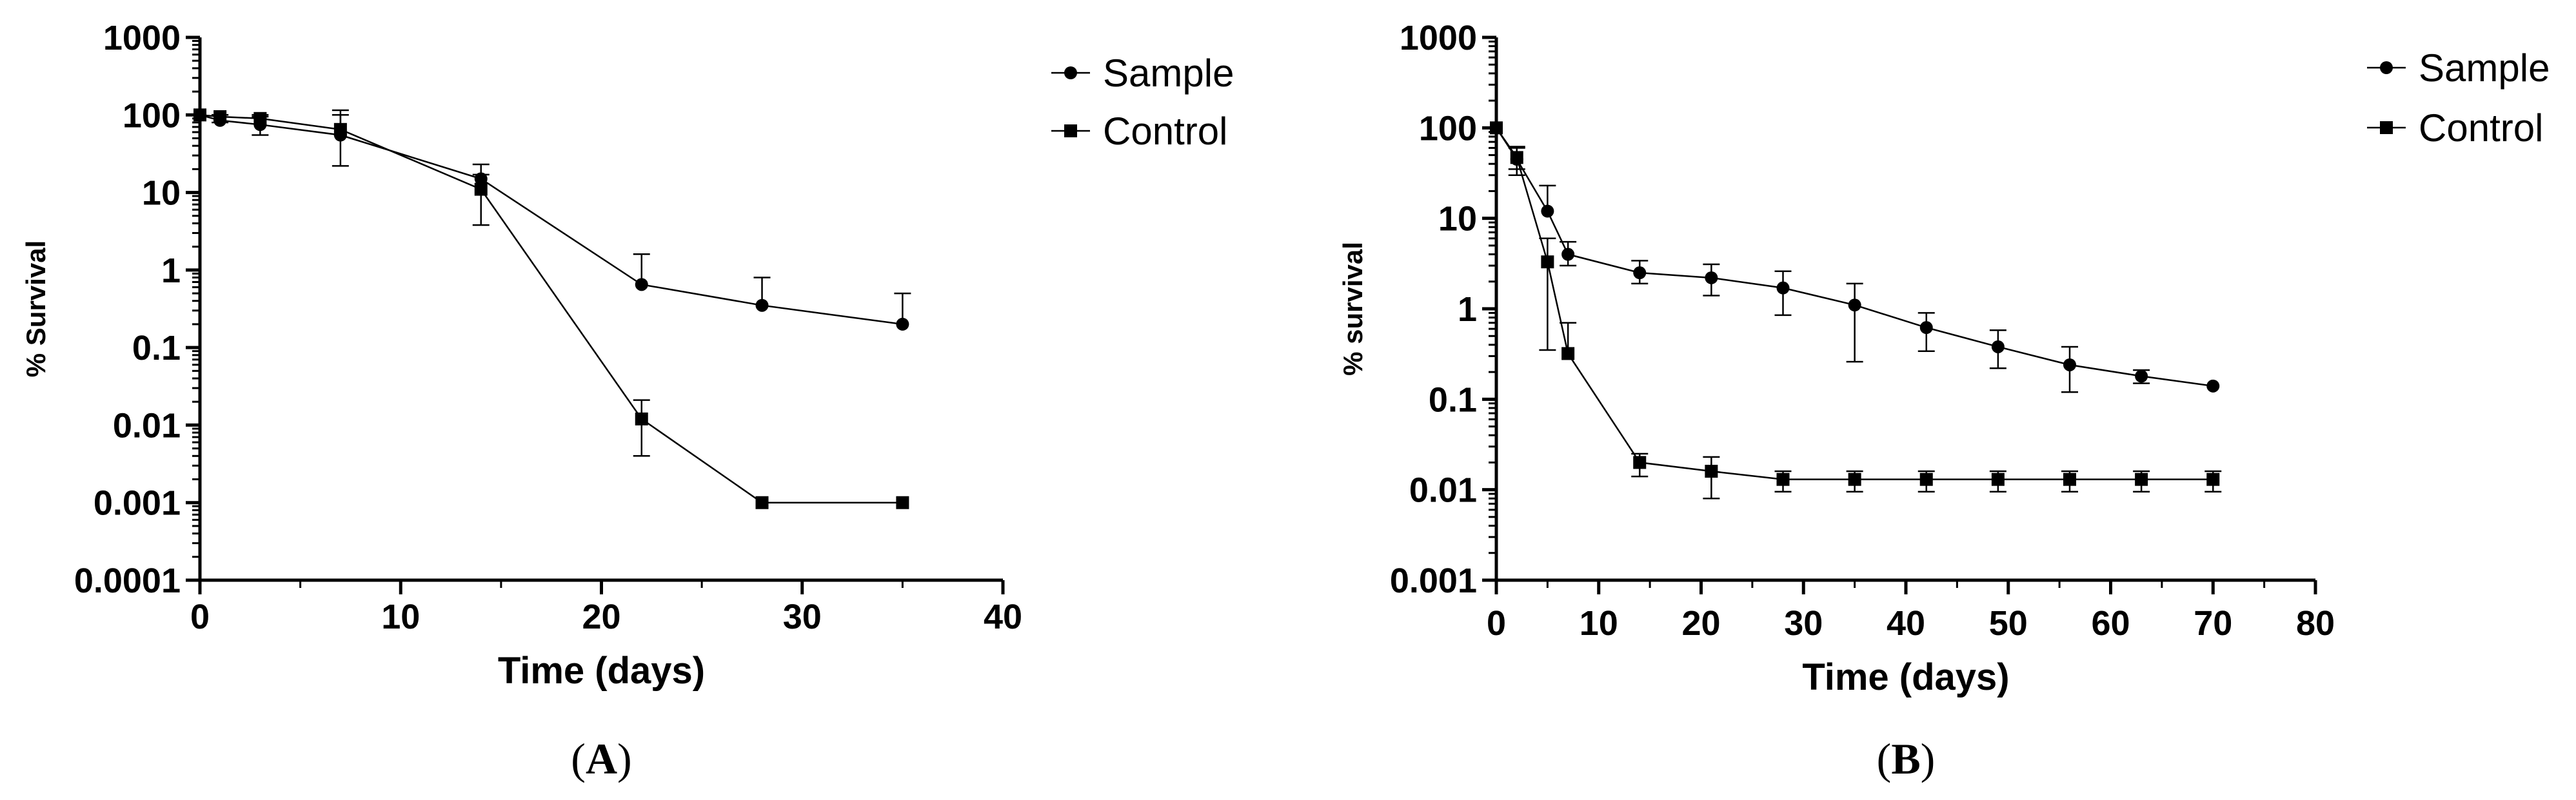  What do you see at coordinates (601, 759) in the screenshot?
I see `panel-label: (A)` at bounding box center [601, 759].